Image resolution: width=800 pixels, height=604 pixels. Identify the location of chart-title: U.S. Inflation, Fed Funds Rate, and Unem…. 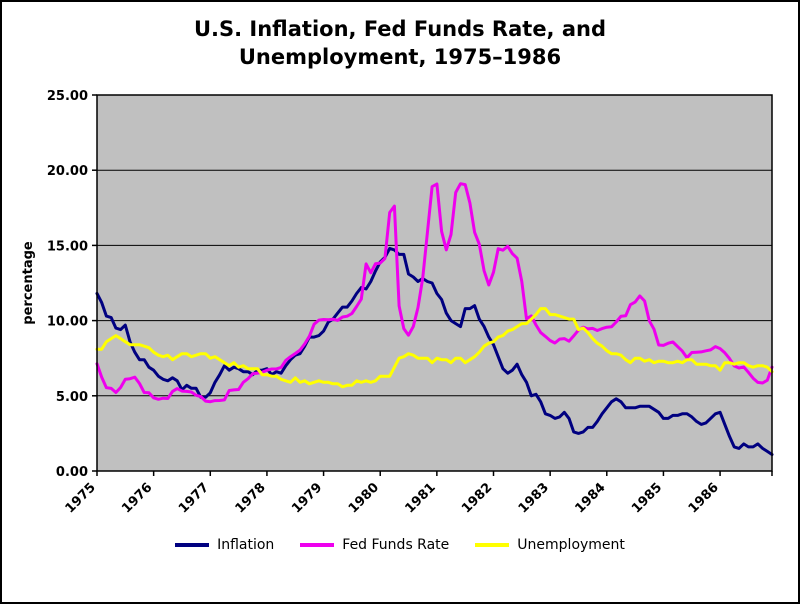
(400, 36).